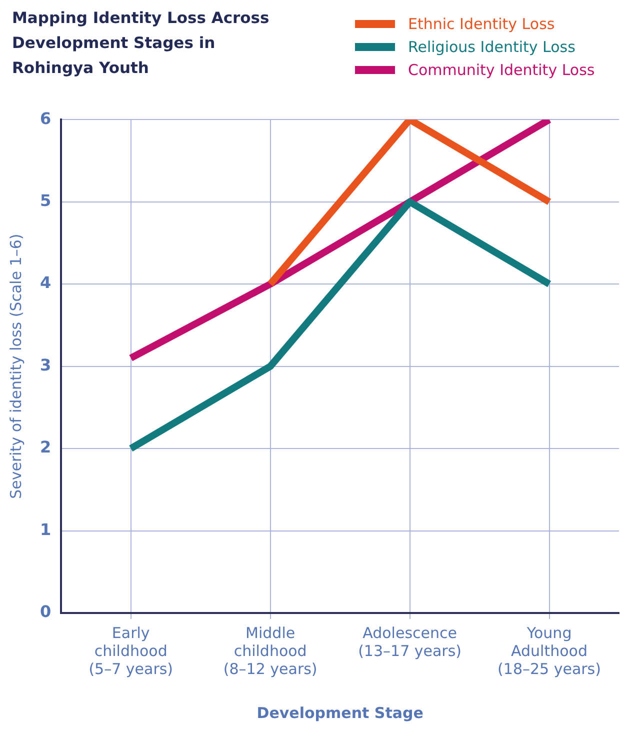  I want to click on chart-title: Mapping Identity Loss Across Development Stages in Rohingya Youth, so click(141, 43).